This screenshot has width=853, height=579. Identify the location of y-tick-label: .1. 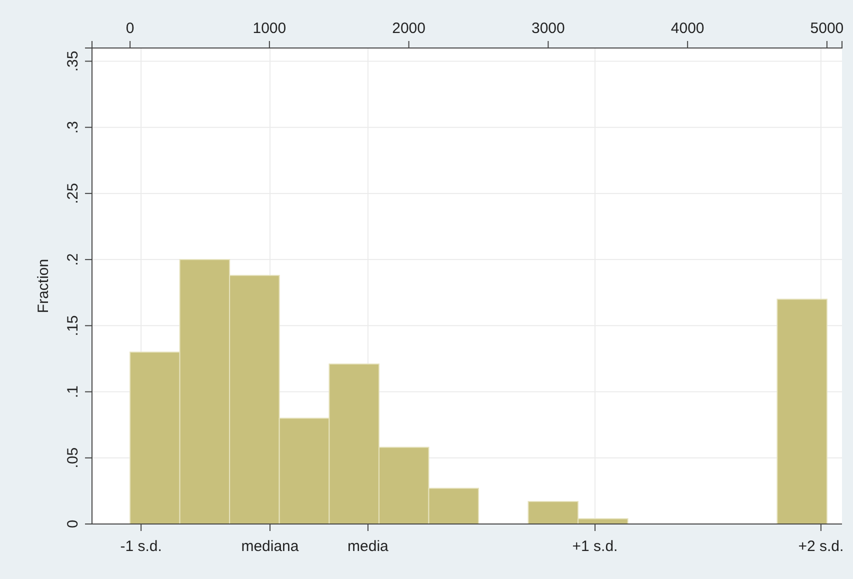
(73, 392).